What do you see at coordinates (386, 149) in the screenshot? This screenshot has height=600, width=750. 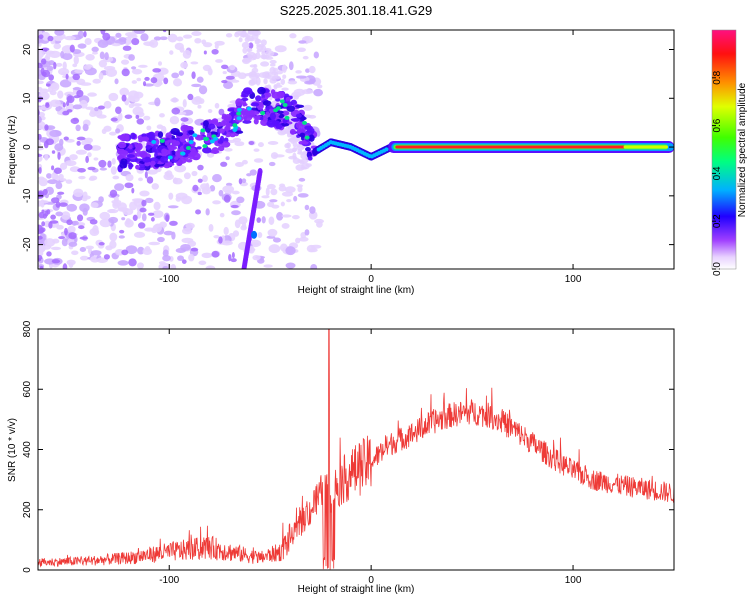 I see `heat-trace-core` at bounding box center [386, 149].